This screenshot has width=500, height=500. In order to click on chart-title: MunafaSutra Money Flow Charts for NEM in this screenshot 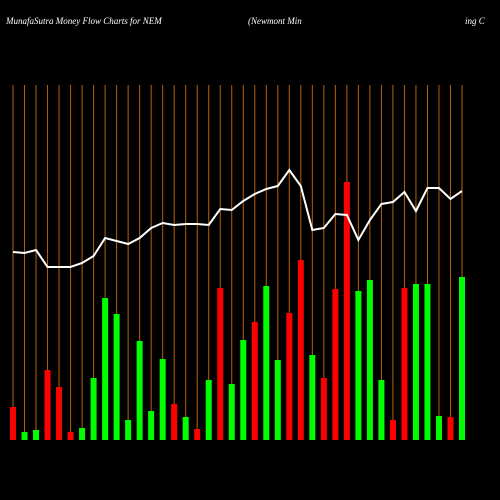, I will do `click(83, 21)`.